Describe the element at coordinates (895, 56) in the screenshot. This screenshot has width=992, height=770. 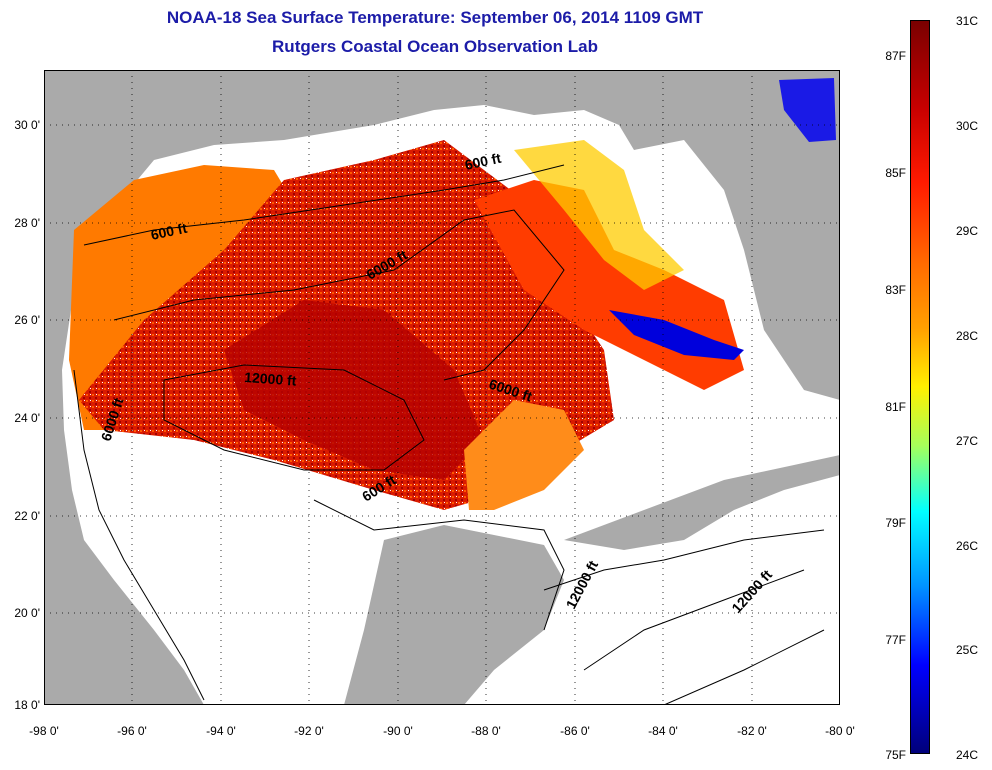
I see `colorbar-f-87: 87F` at that location.